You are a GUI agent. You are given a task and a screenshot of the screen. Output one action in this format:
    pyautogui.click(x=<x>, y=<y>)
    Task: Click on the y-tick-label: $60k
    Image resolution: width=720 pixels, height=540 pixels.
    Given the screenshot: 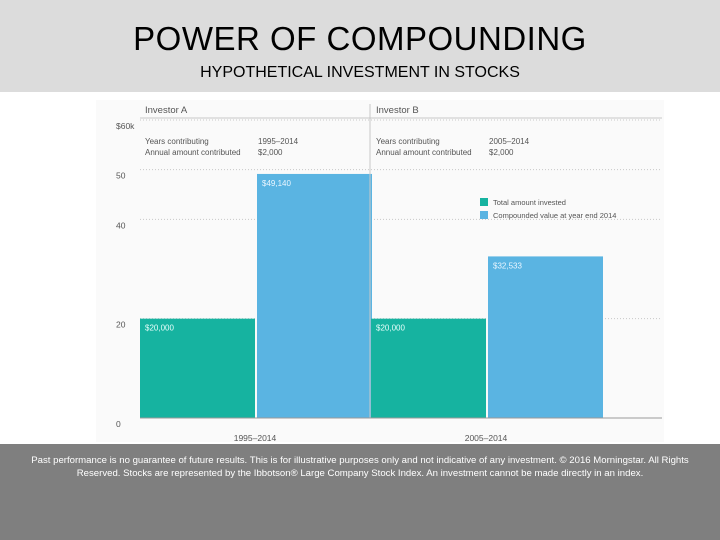 What is the action you would take?
    pyautogui.click(x=125, y=126)
    